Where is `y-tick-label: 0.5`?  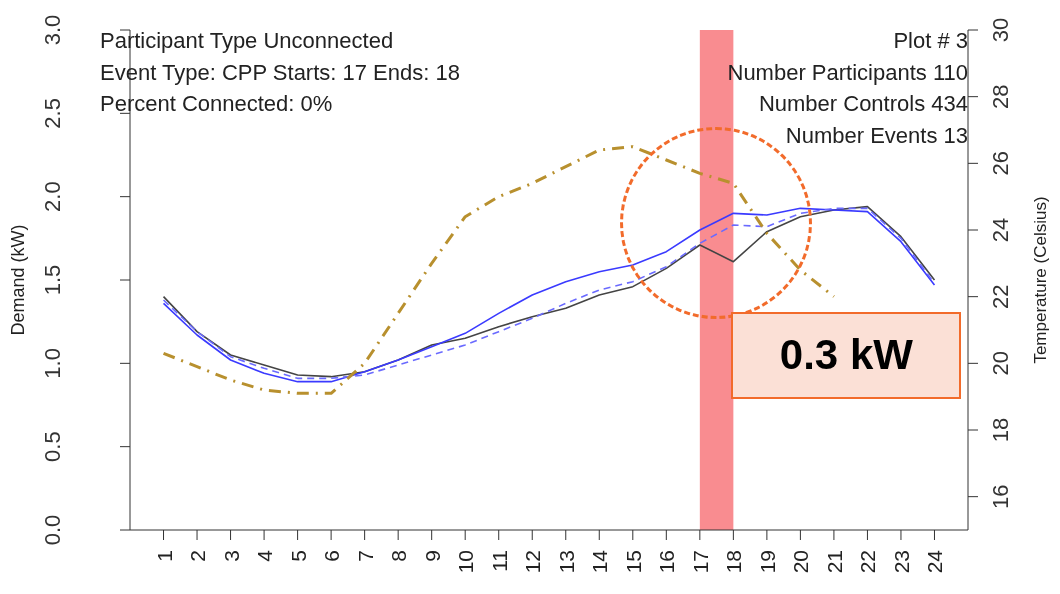
y-tick-label: 0.5 is located at coordinates (52, 446).